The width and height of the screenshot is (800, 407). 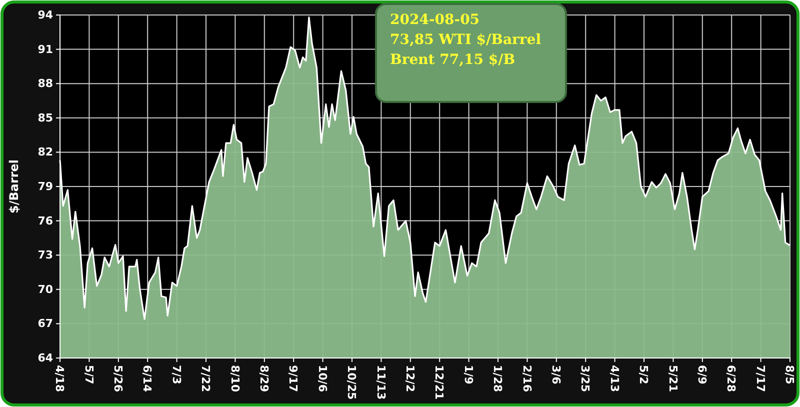 I want to click on x-tick-label: 5/21, so click(x=673, y=378).